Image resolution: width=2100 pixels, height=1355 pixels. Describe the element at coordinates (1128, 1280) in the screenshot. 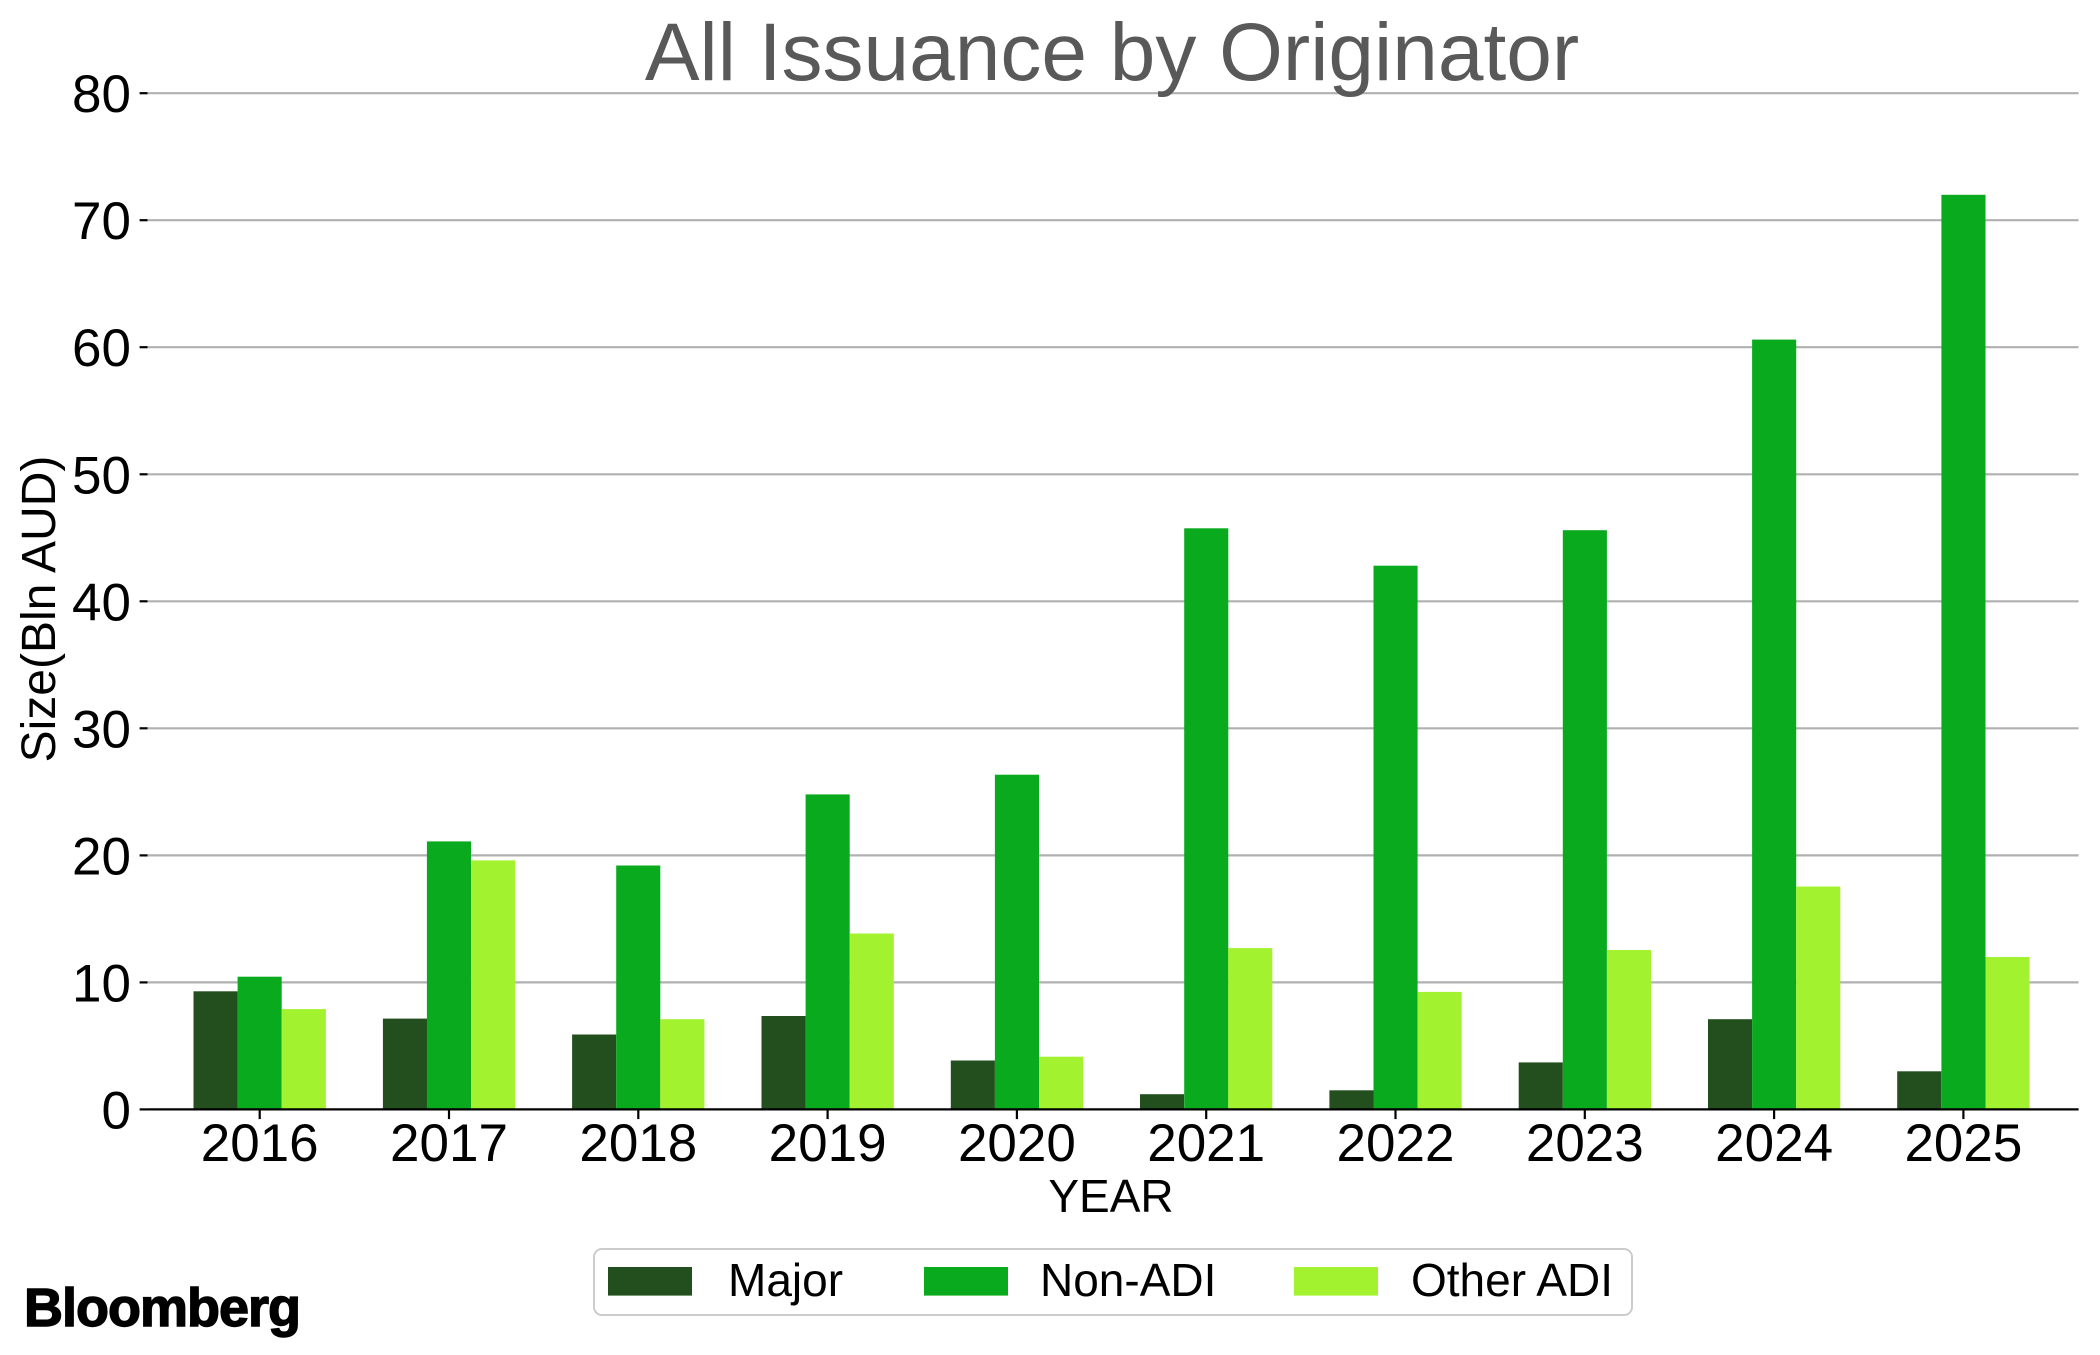

I see `svg-text: Non-ADI` at that location.